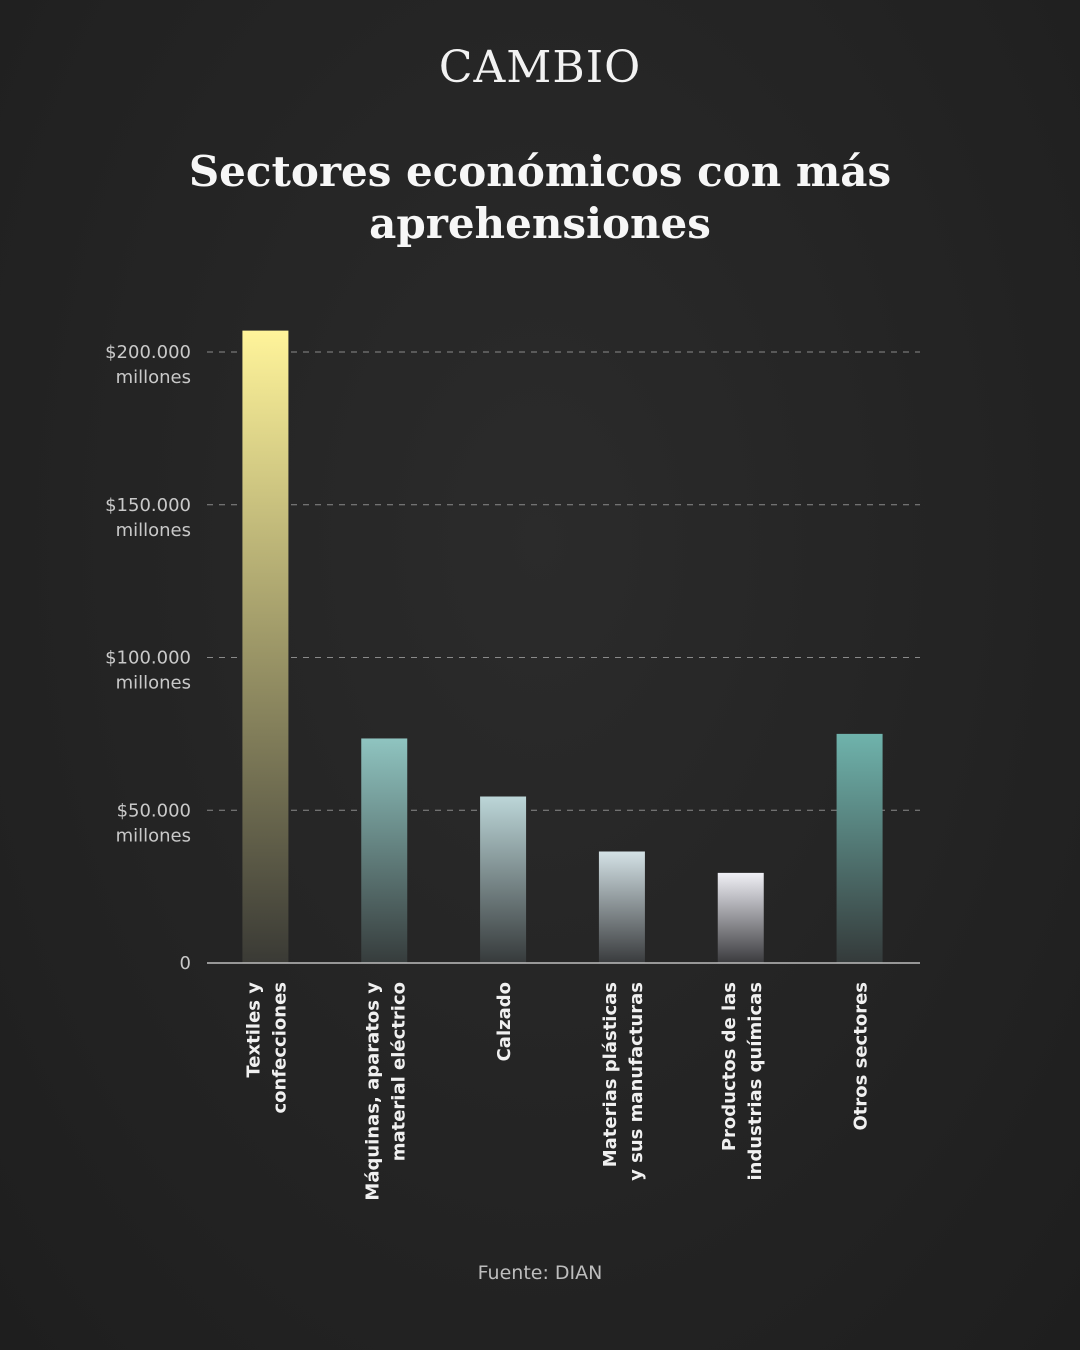 The height and width of the screenshot is (1350, 1080). What do you see at coordinates (504, 1021) in the screenshot?
I see `x-category-label: Calzado` at bounding box center [504, 1021].